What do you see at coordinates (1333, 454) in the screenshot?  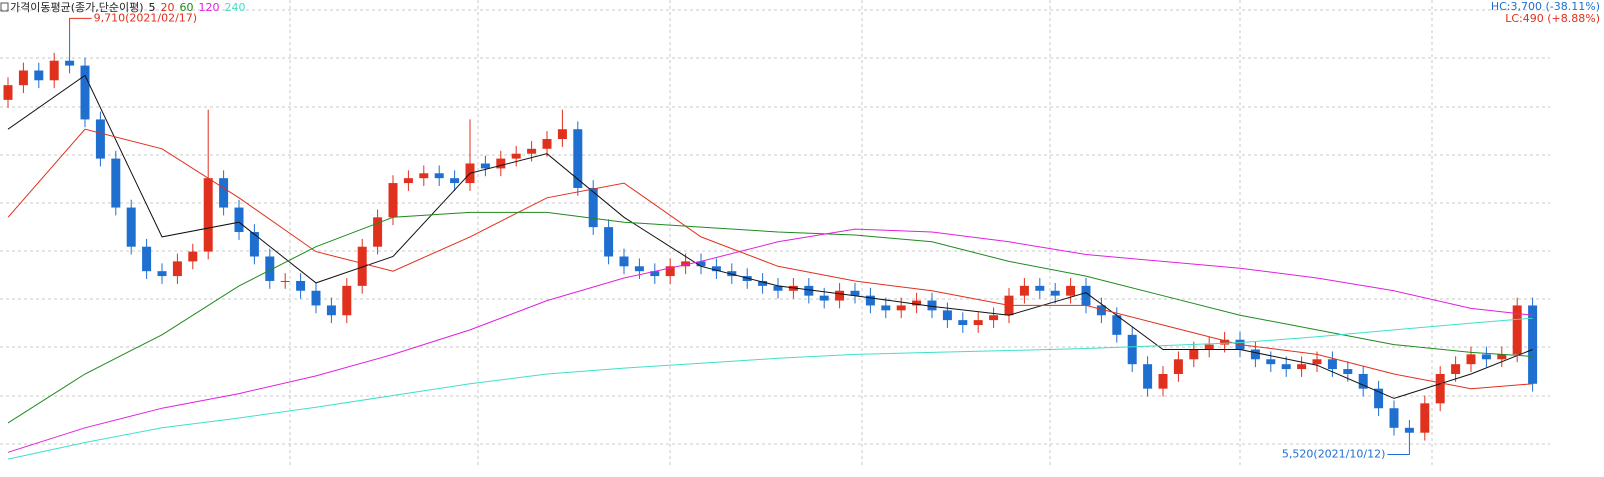 I see `annotation-label: 5,520(2021/10/12)` at bounding box center [1333, 454].